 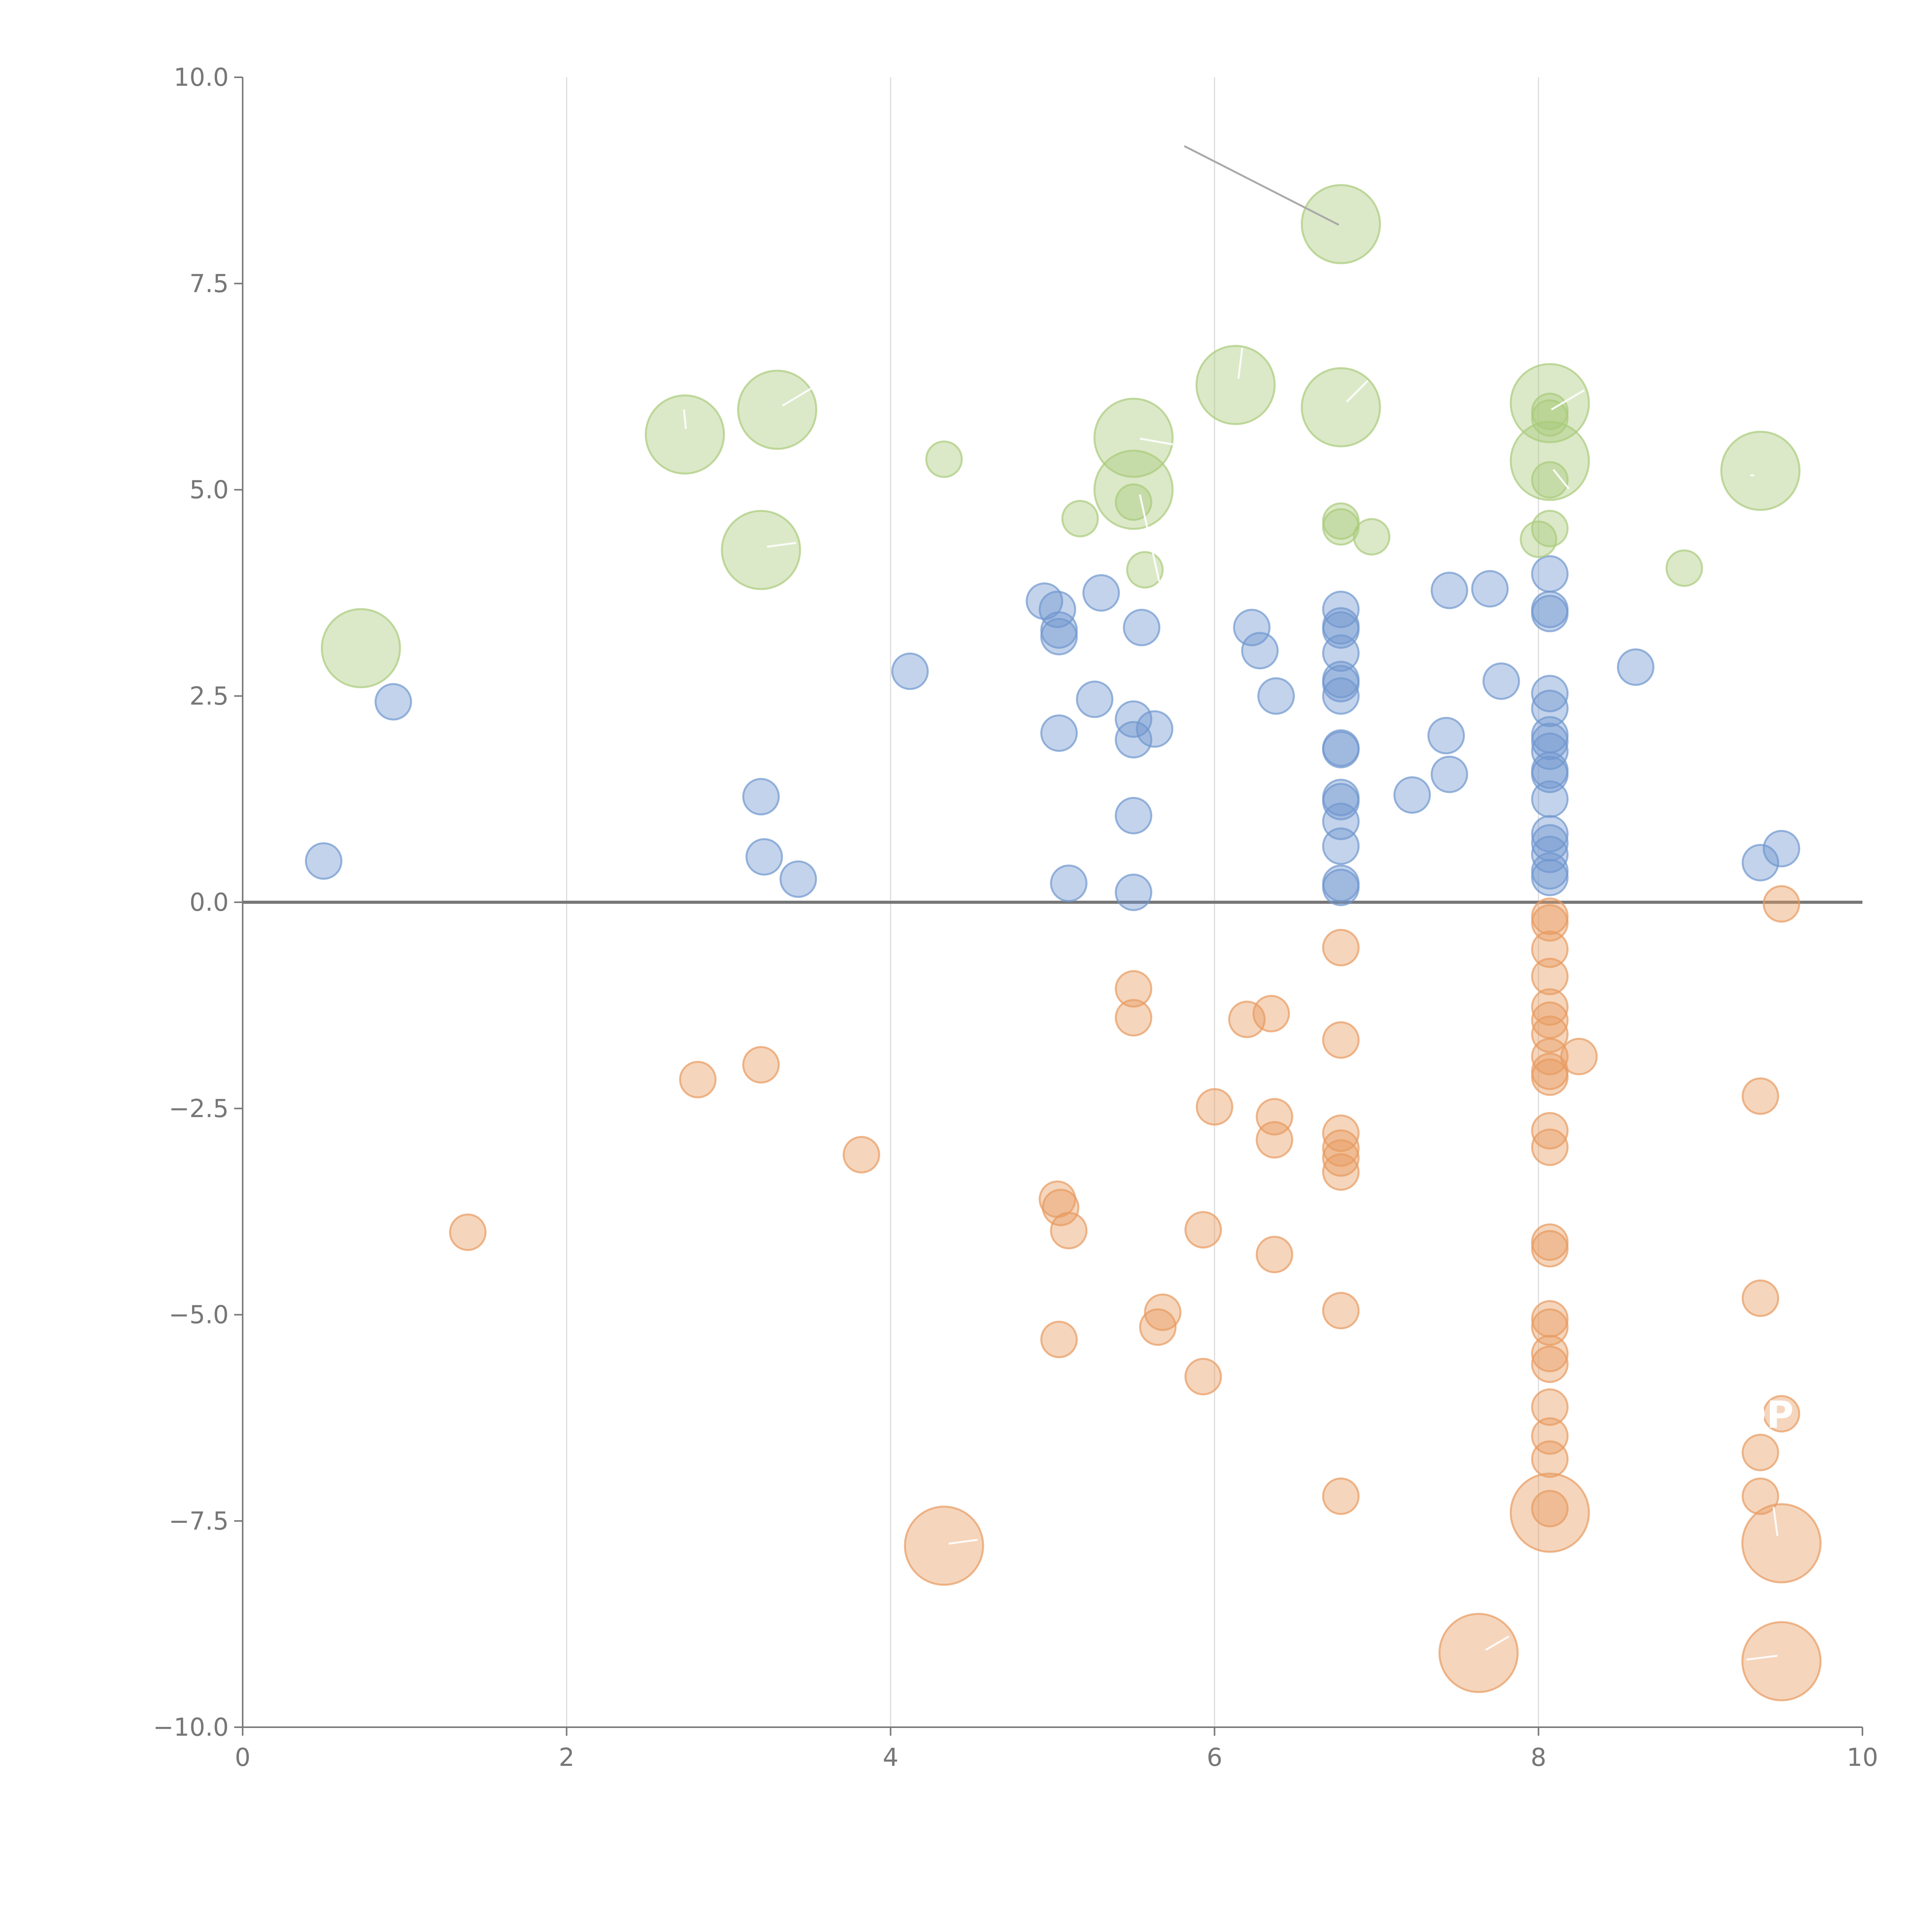 I want to click on leader-line-top, so click(x=1262, y=185).